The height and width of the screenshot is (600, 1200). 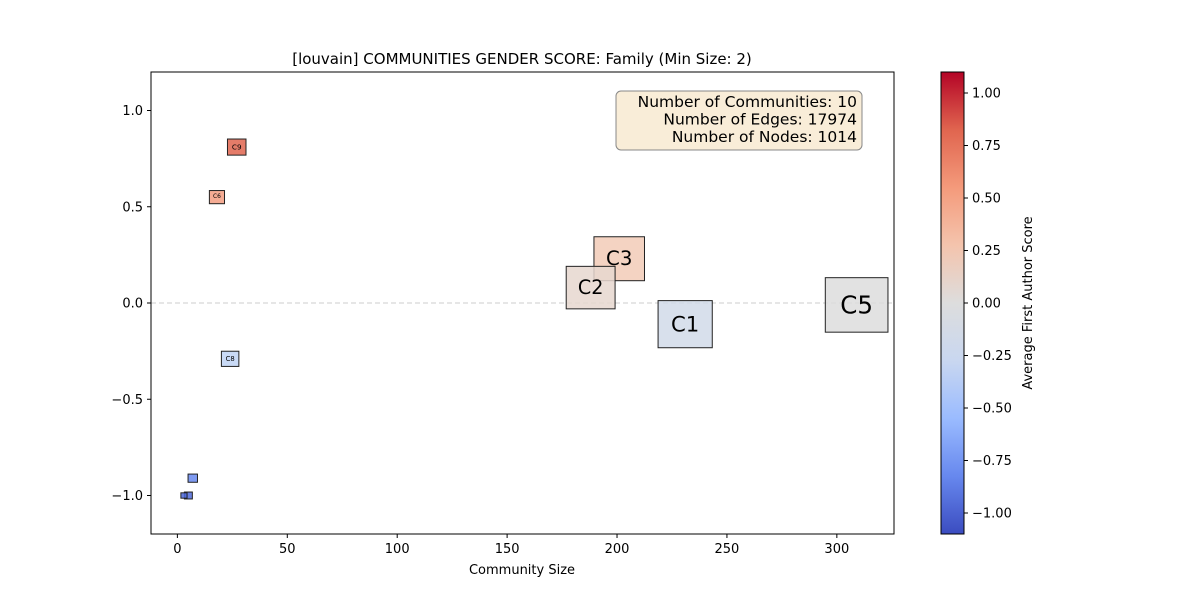 I want to click on y-tick-label: 0.5, so click(x=132, y=207).